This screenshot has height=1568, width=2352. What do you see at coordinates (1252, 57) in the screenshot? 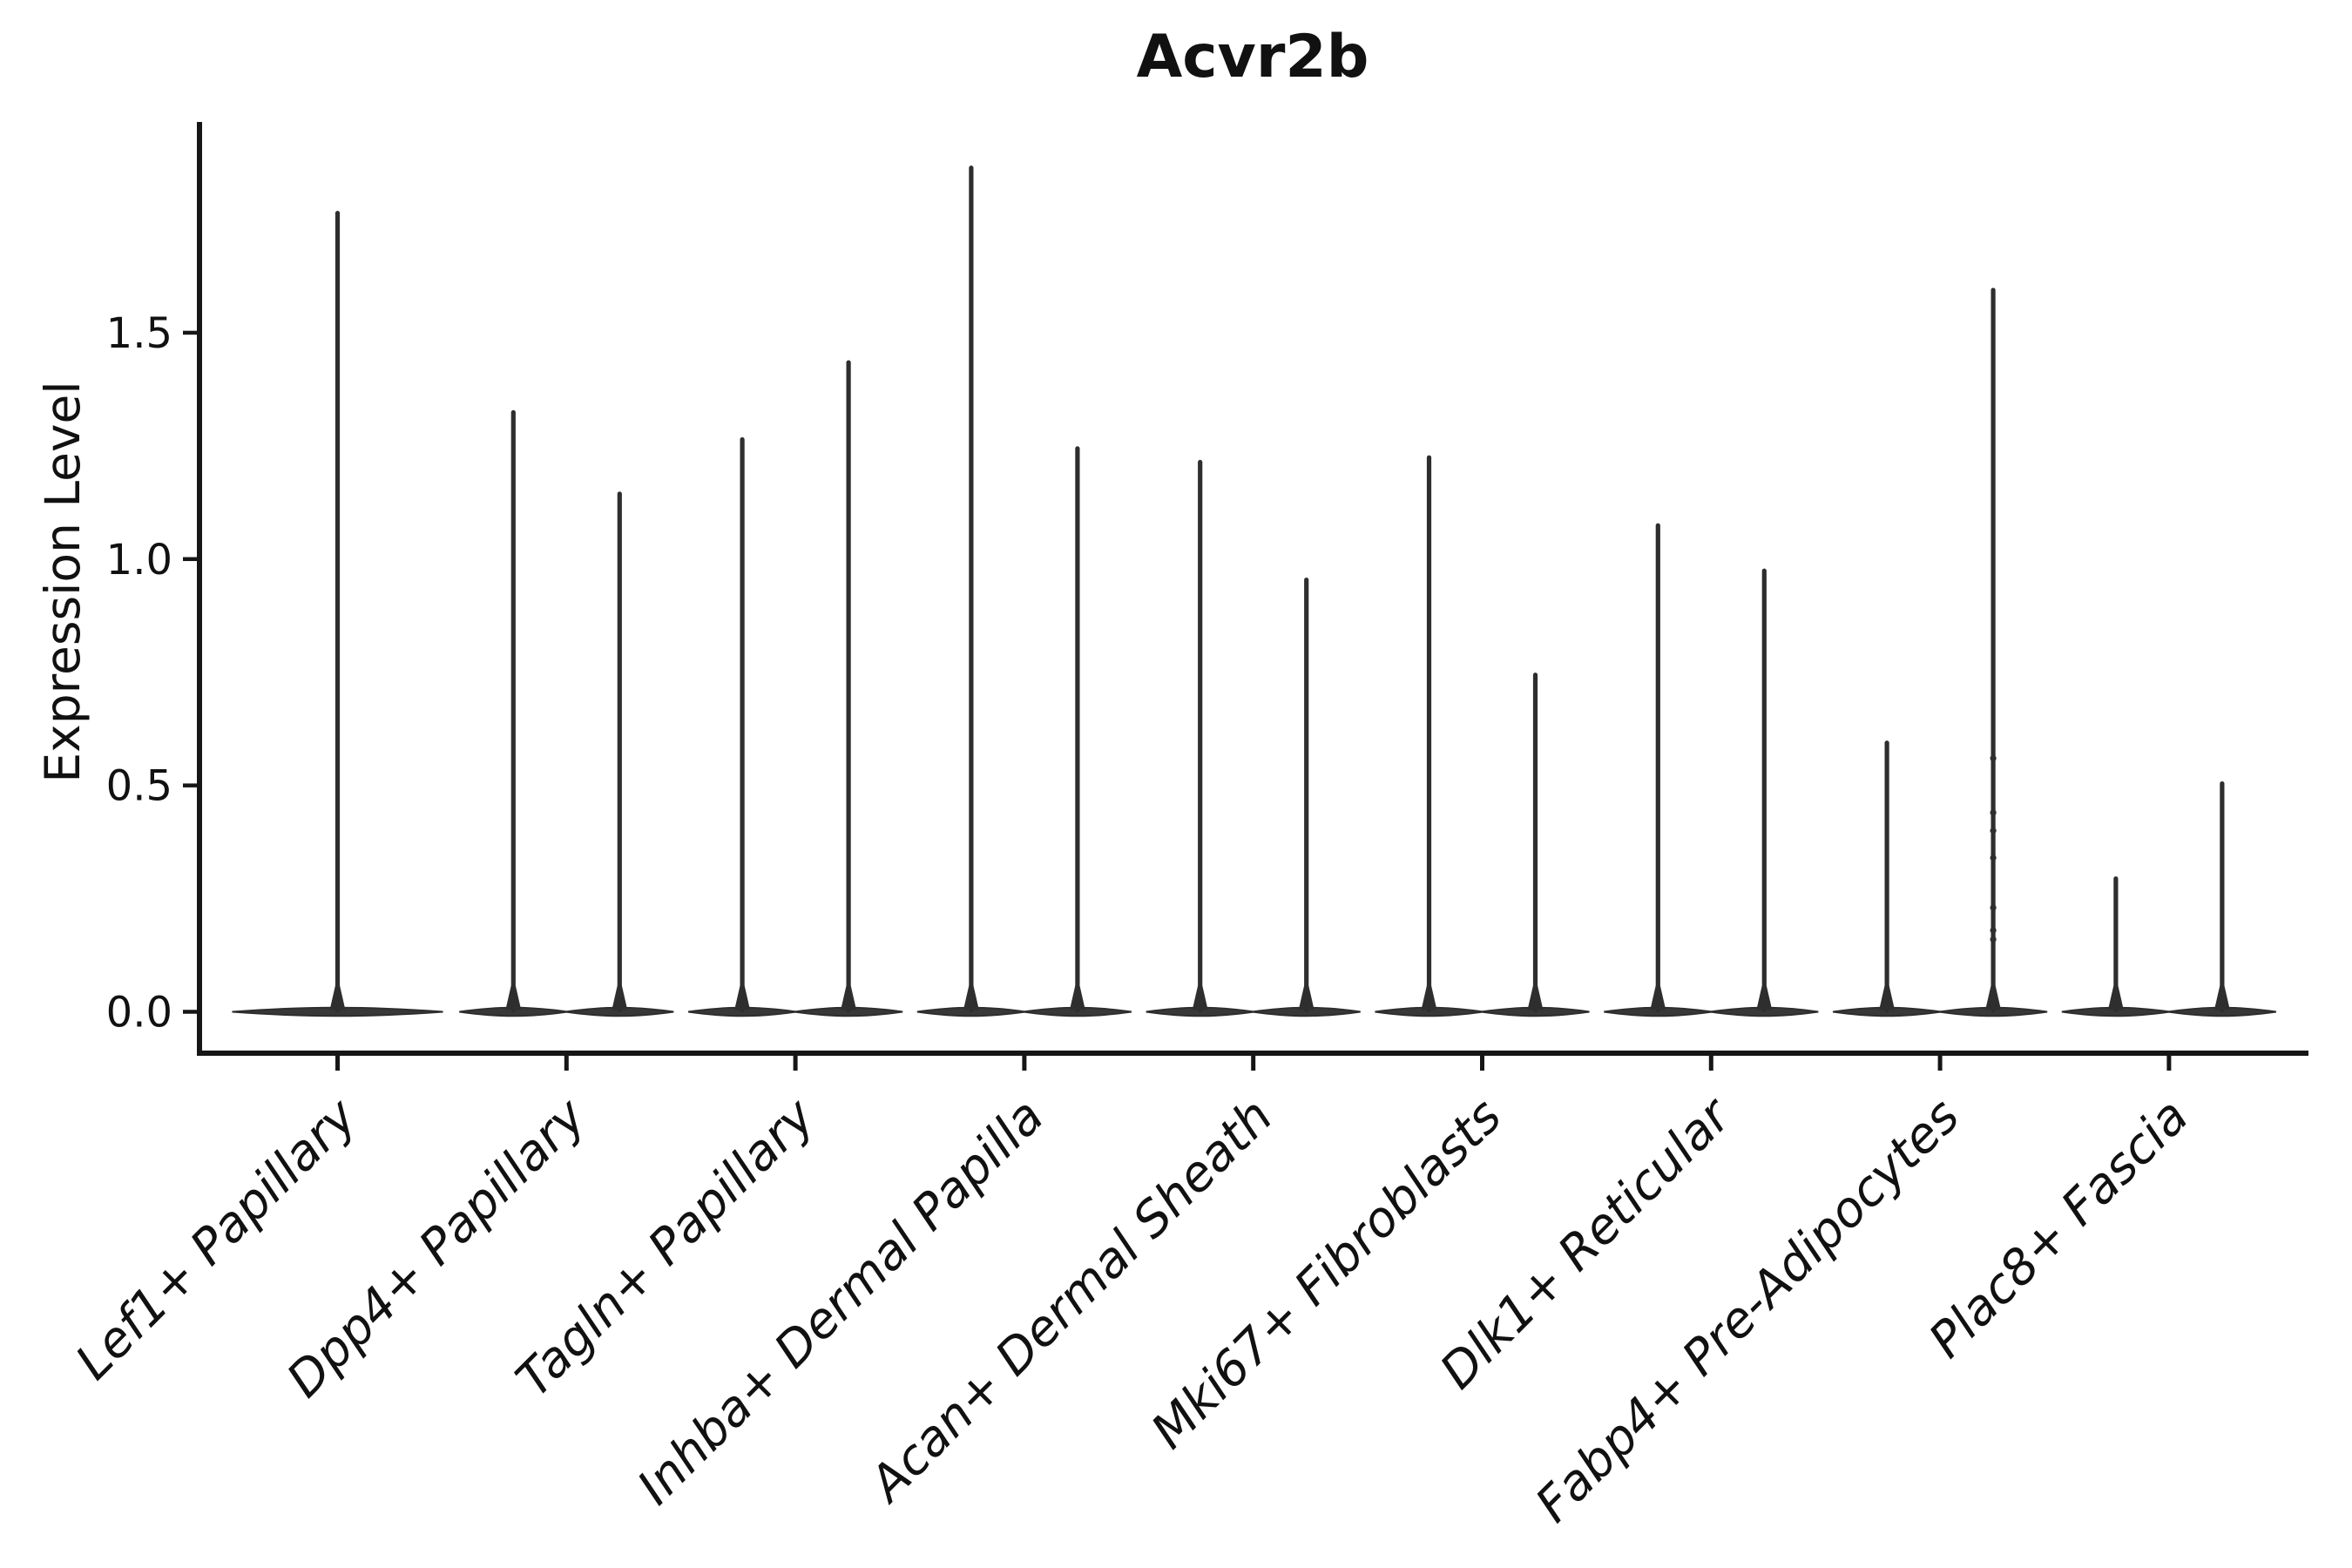
I see `plot-title: Acvr2b` at bounding box center [1252, 57].